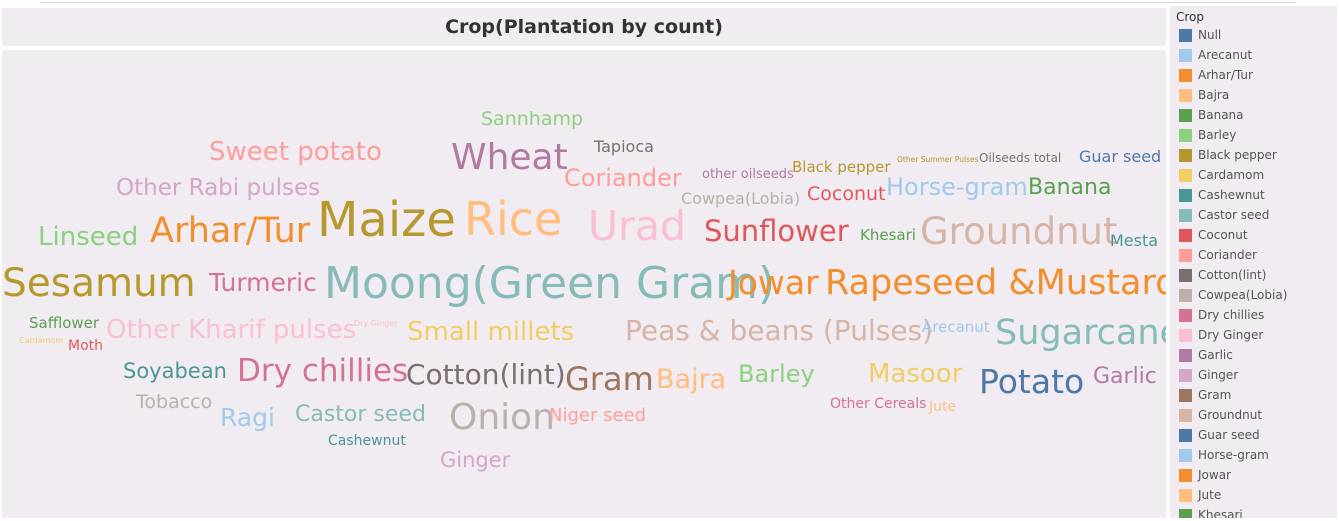 Image resolution: width=1339 pixels, height=521 pixels. I want to click on word-cloud-word: Cardamom, so click(41, 340).